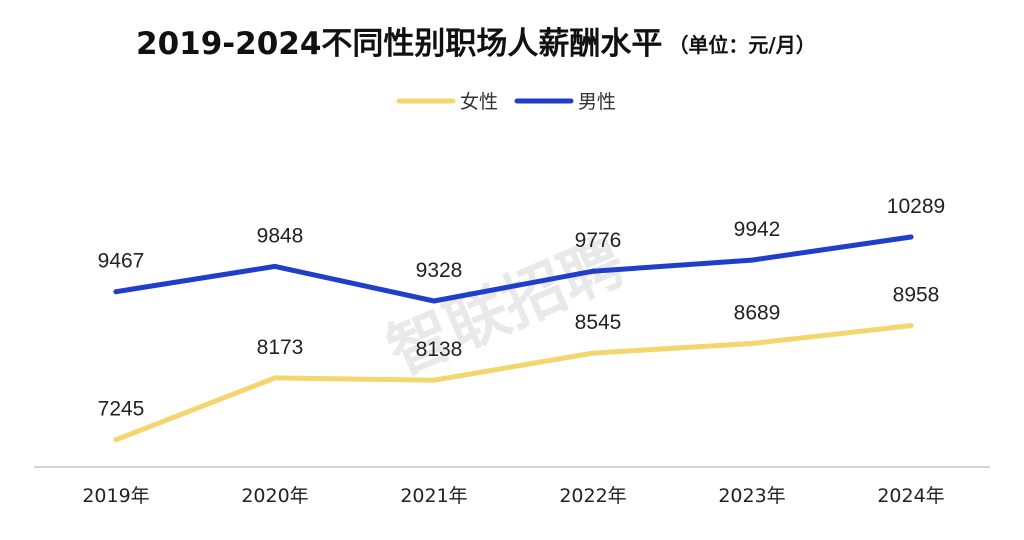 The image size is (1024, 540). I want to click on chart-title: 2019-2024不同性别职场人薪酬水平, so click(399, 44).